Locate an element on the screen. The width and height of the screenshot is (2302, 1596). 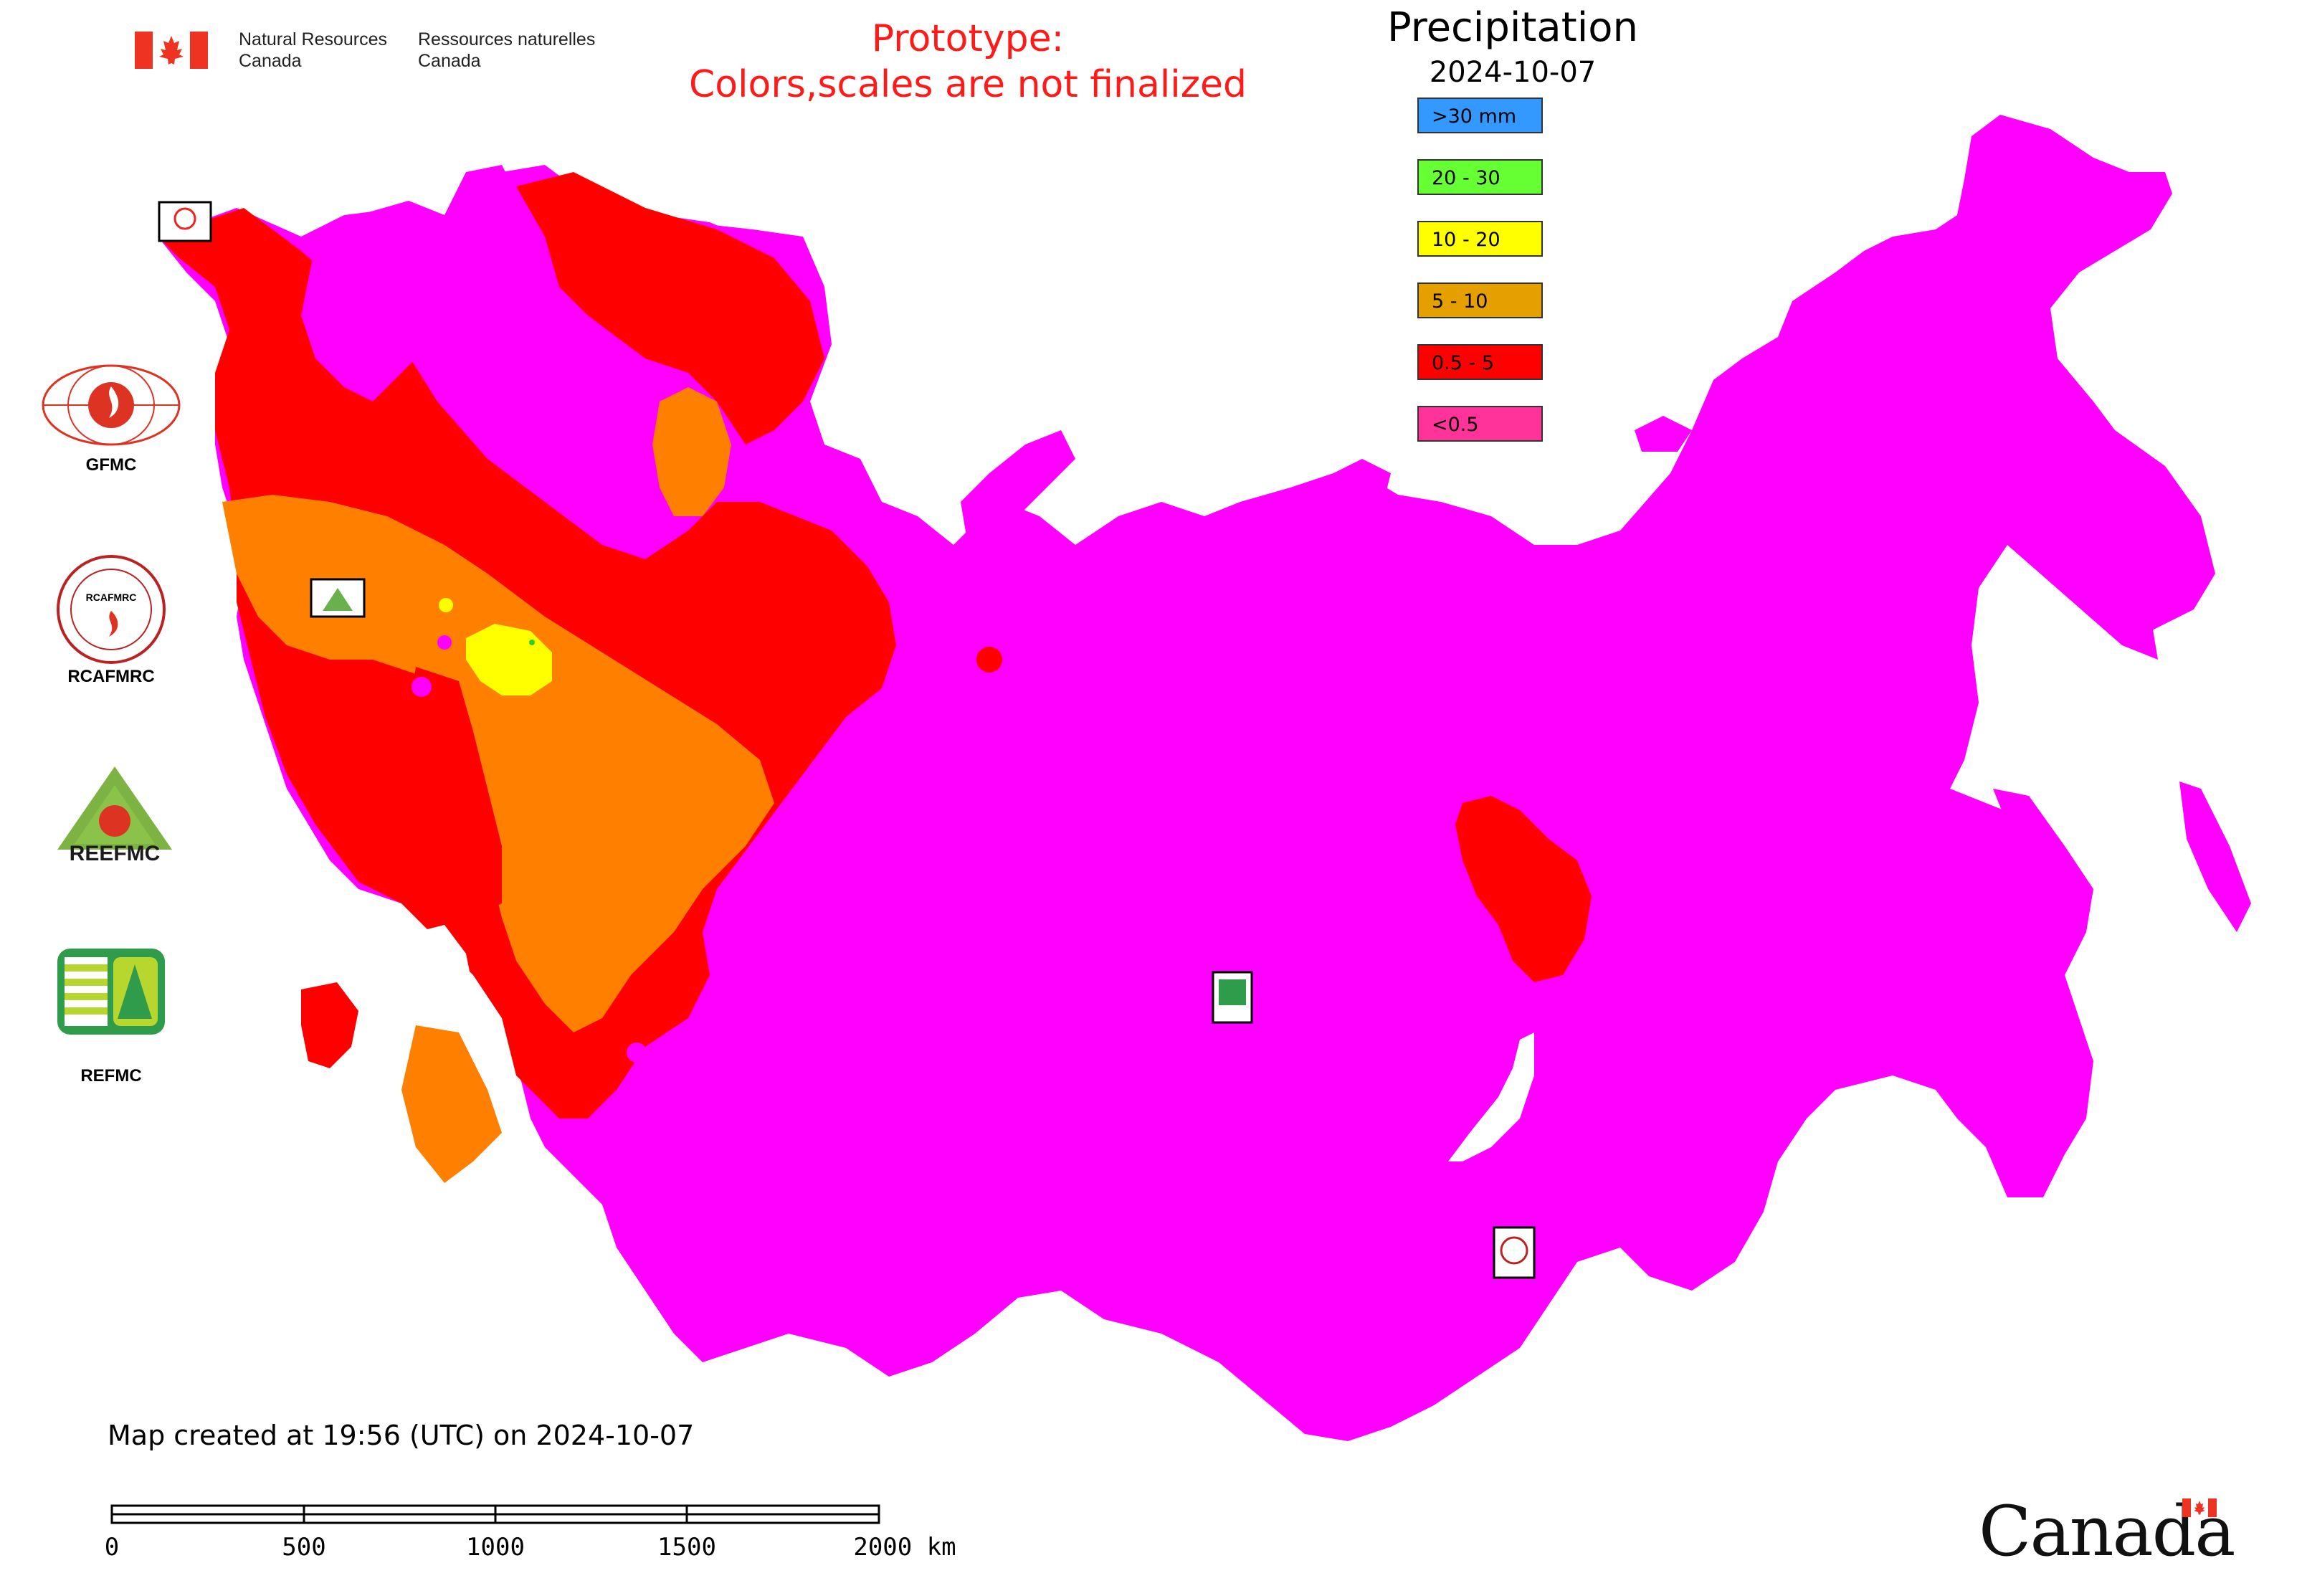
legend-item-gt30: >30 mm is located at coordinates (1480, 115).